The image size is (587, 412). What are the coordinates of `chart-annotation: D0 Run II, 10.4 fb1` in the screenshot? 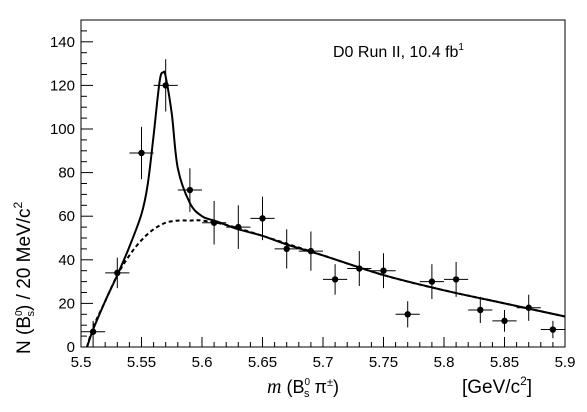 It's located at (398, 51).